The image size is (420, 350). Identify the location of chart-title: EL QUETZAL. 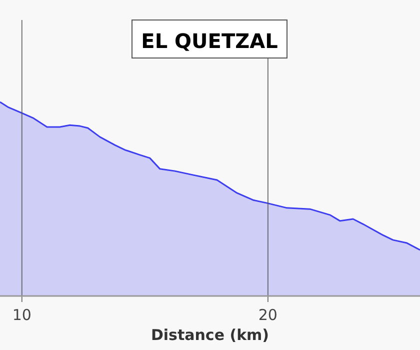
(209, 41).